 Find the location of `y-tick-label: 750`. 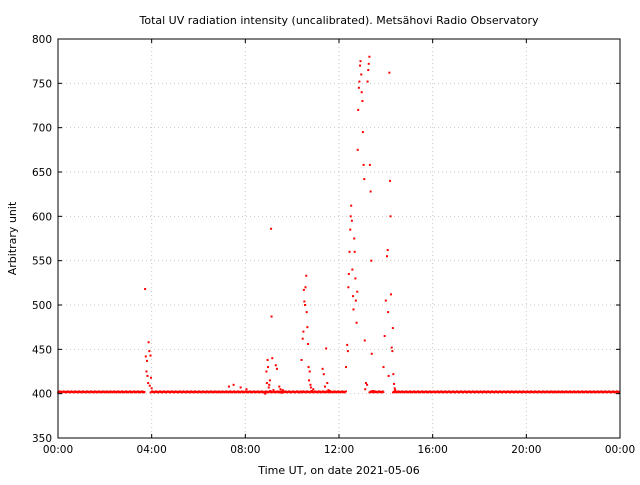

y-tick-label: 750 is located at coordinates (42, 84).